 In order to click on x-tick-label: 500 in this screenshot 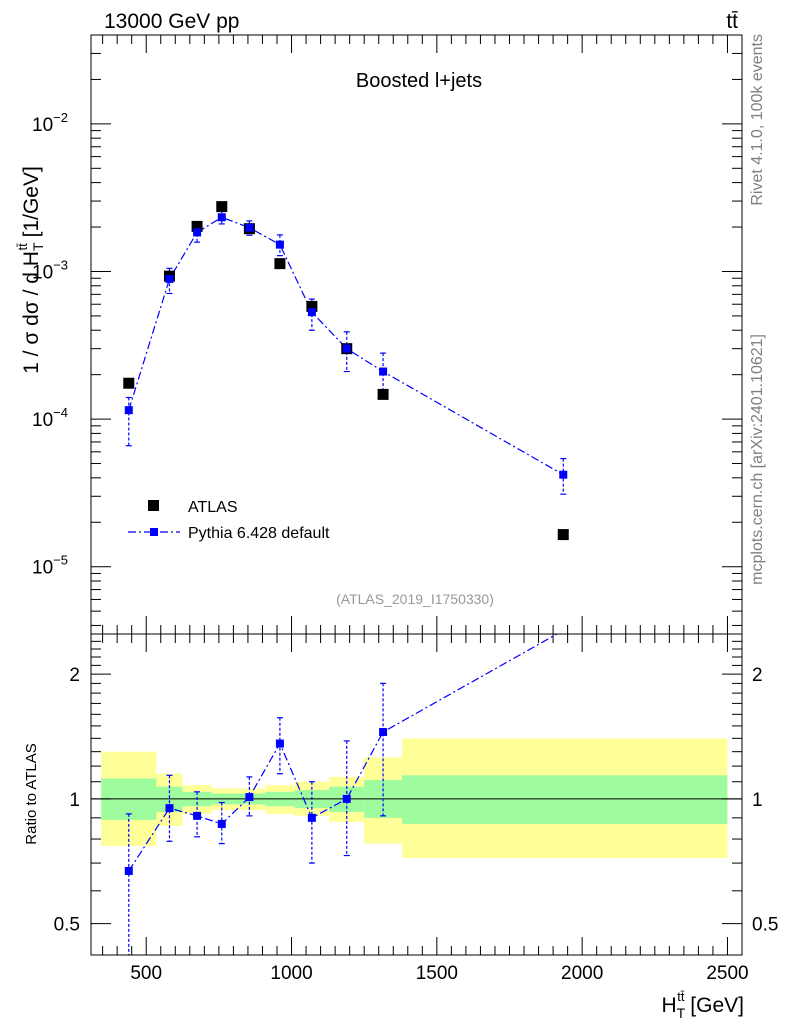, I will do `click(146, 973)`.